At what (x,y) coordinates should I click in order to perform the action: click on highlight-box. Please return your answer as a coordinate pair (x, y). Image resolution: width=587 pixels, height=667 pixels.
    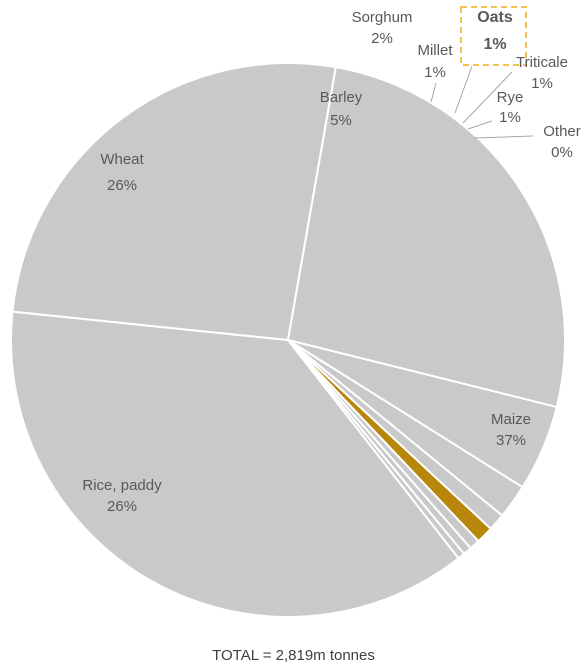
    Looking at the image, I should click on (493, 36).